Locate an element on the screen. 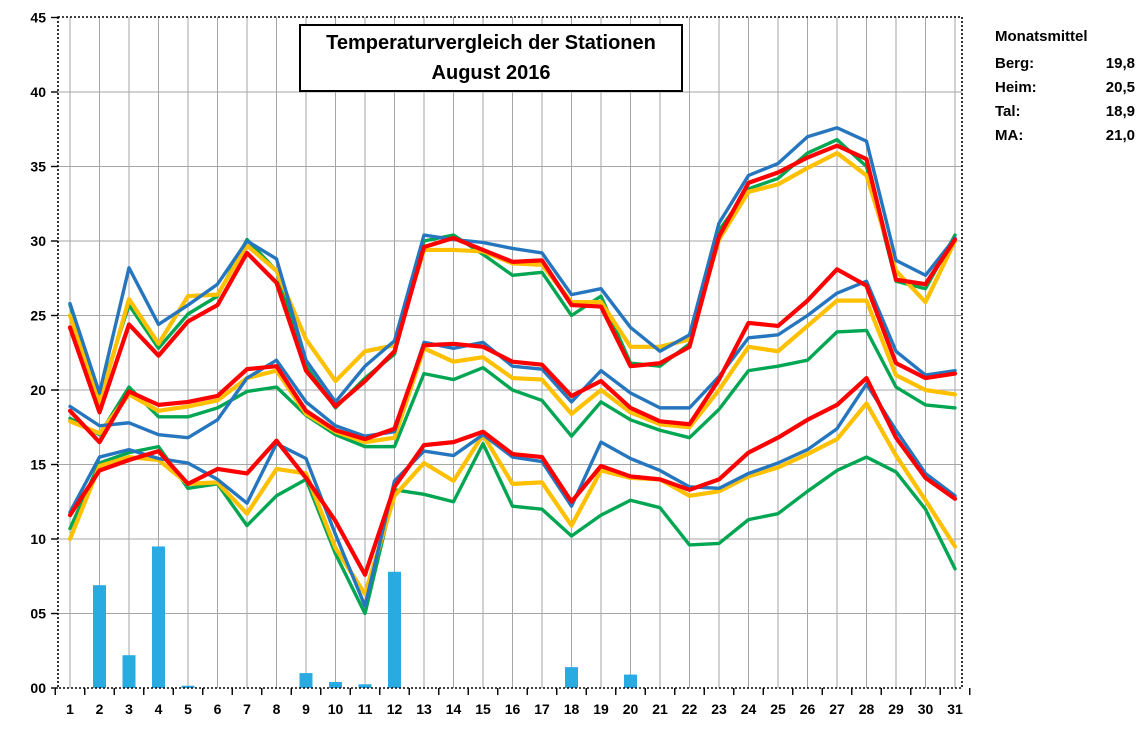  legend-label: Heim: is located at coordinates (1016, 87).